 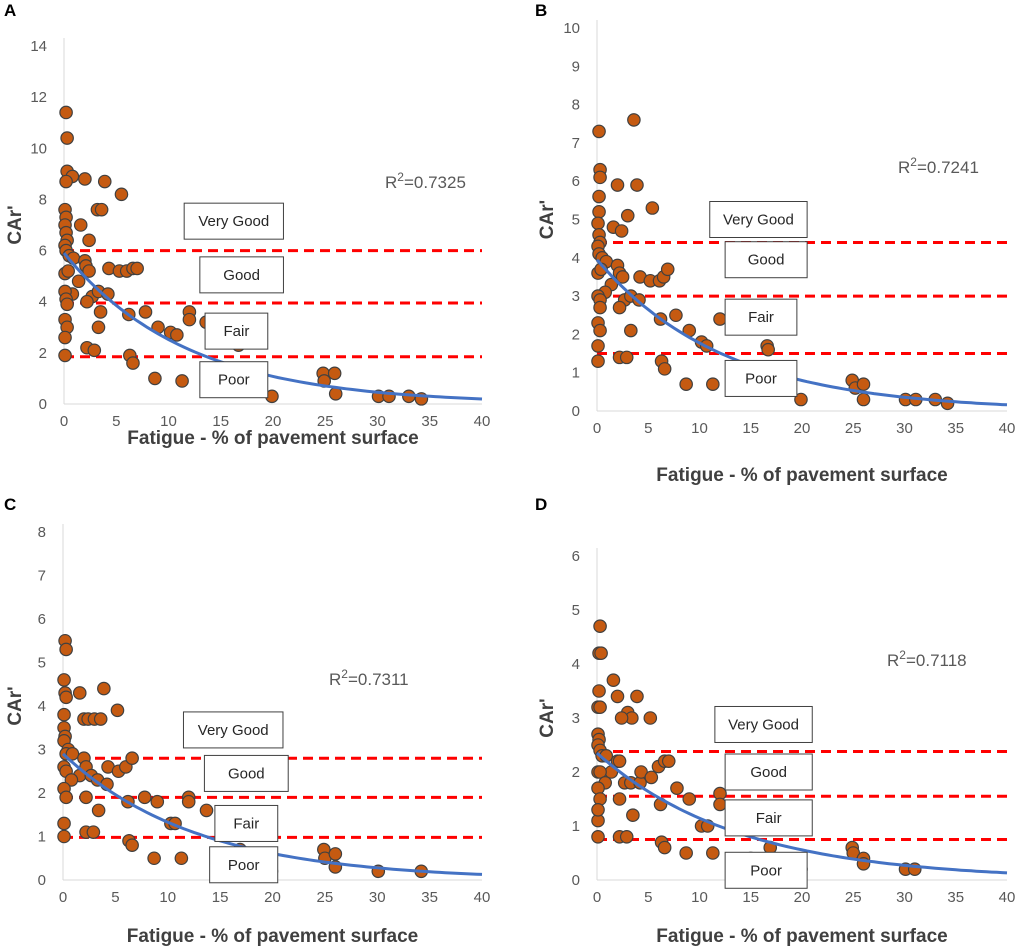 I want to click on y-tick-label: 5, so click(x=576, y=610).